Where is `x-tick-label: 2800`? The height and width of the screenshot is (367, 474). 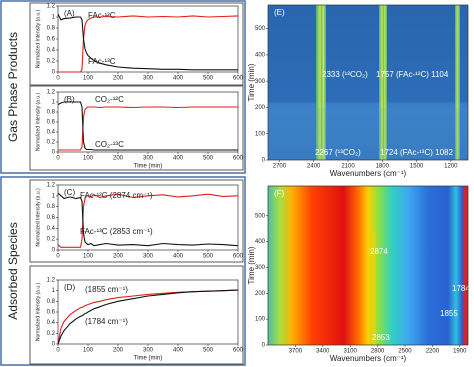
x-tick-label: 2800 is located at coordinates (378, 352).